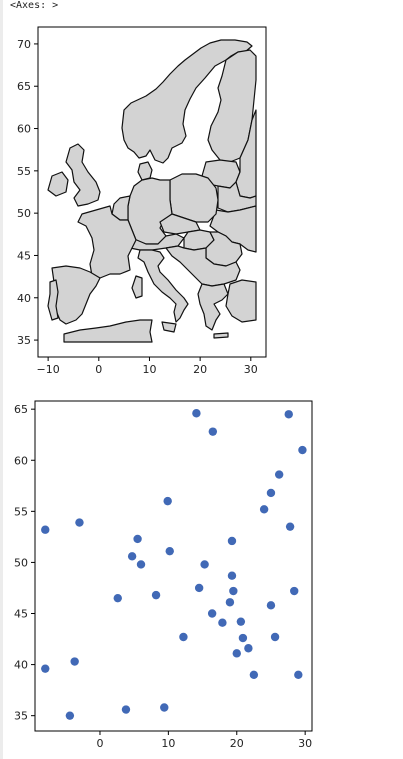  I want to click on map-country-ukraine, so click(233, 229).